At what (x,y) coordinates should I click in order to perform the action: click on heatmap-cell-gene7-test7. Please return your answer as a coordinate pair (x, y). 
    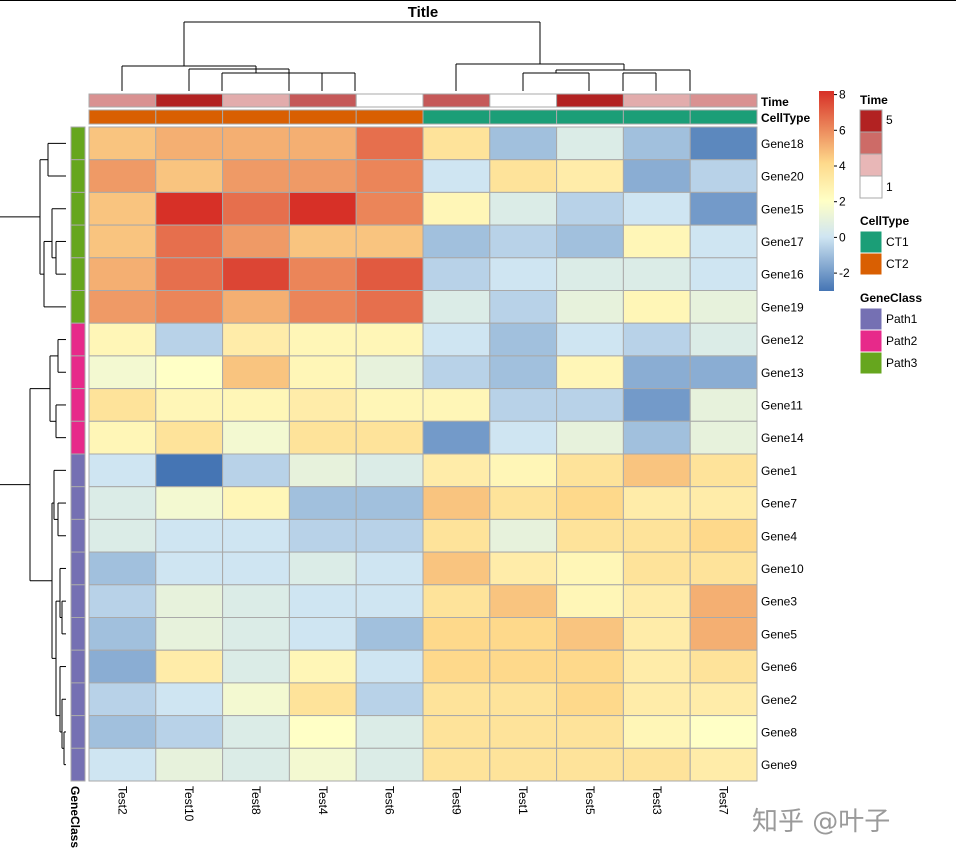
    Looking at the image, I should click on (723, 503).